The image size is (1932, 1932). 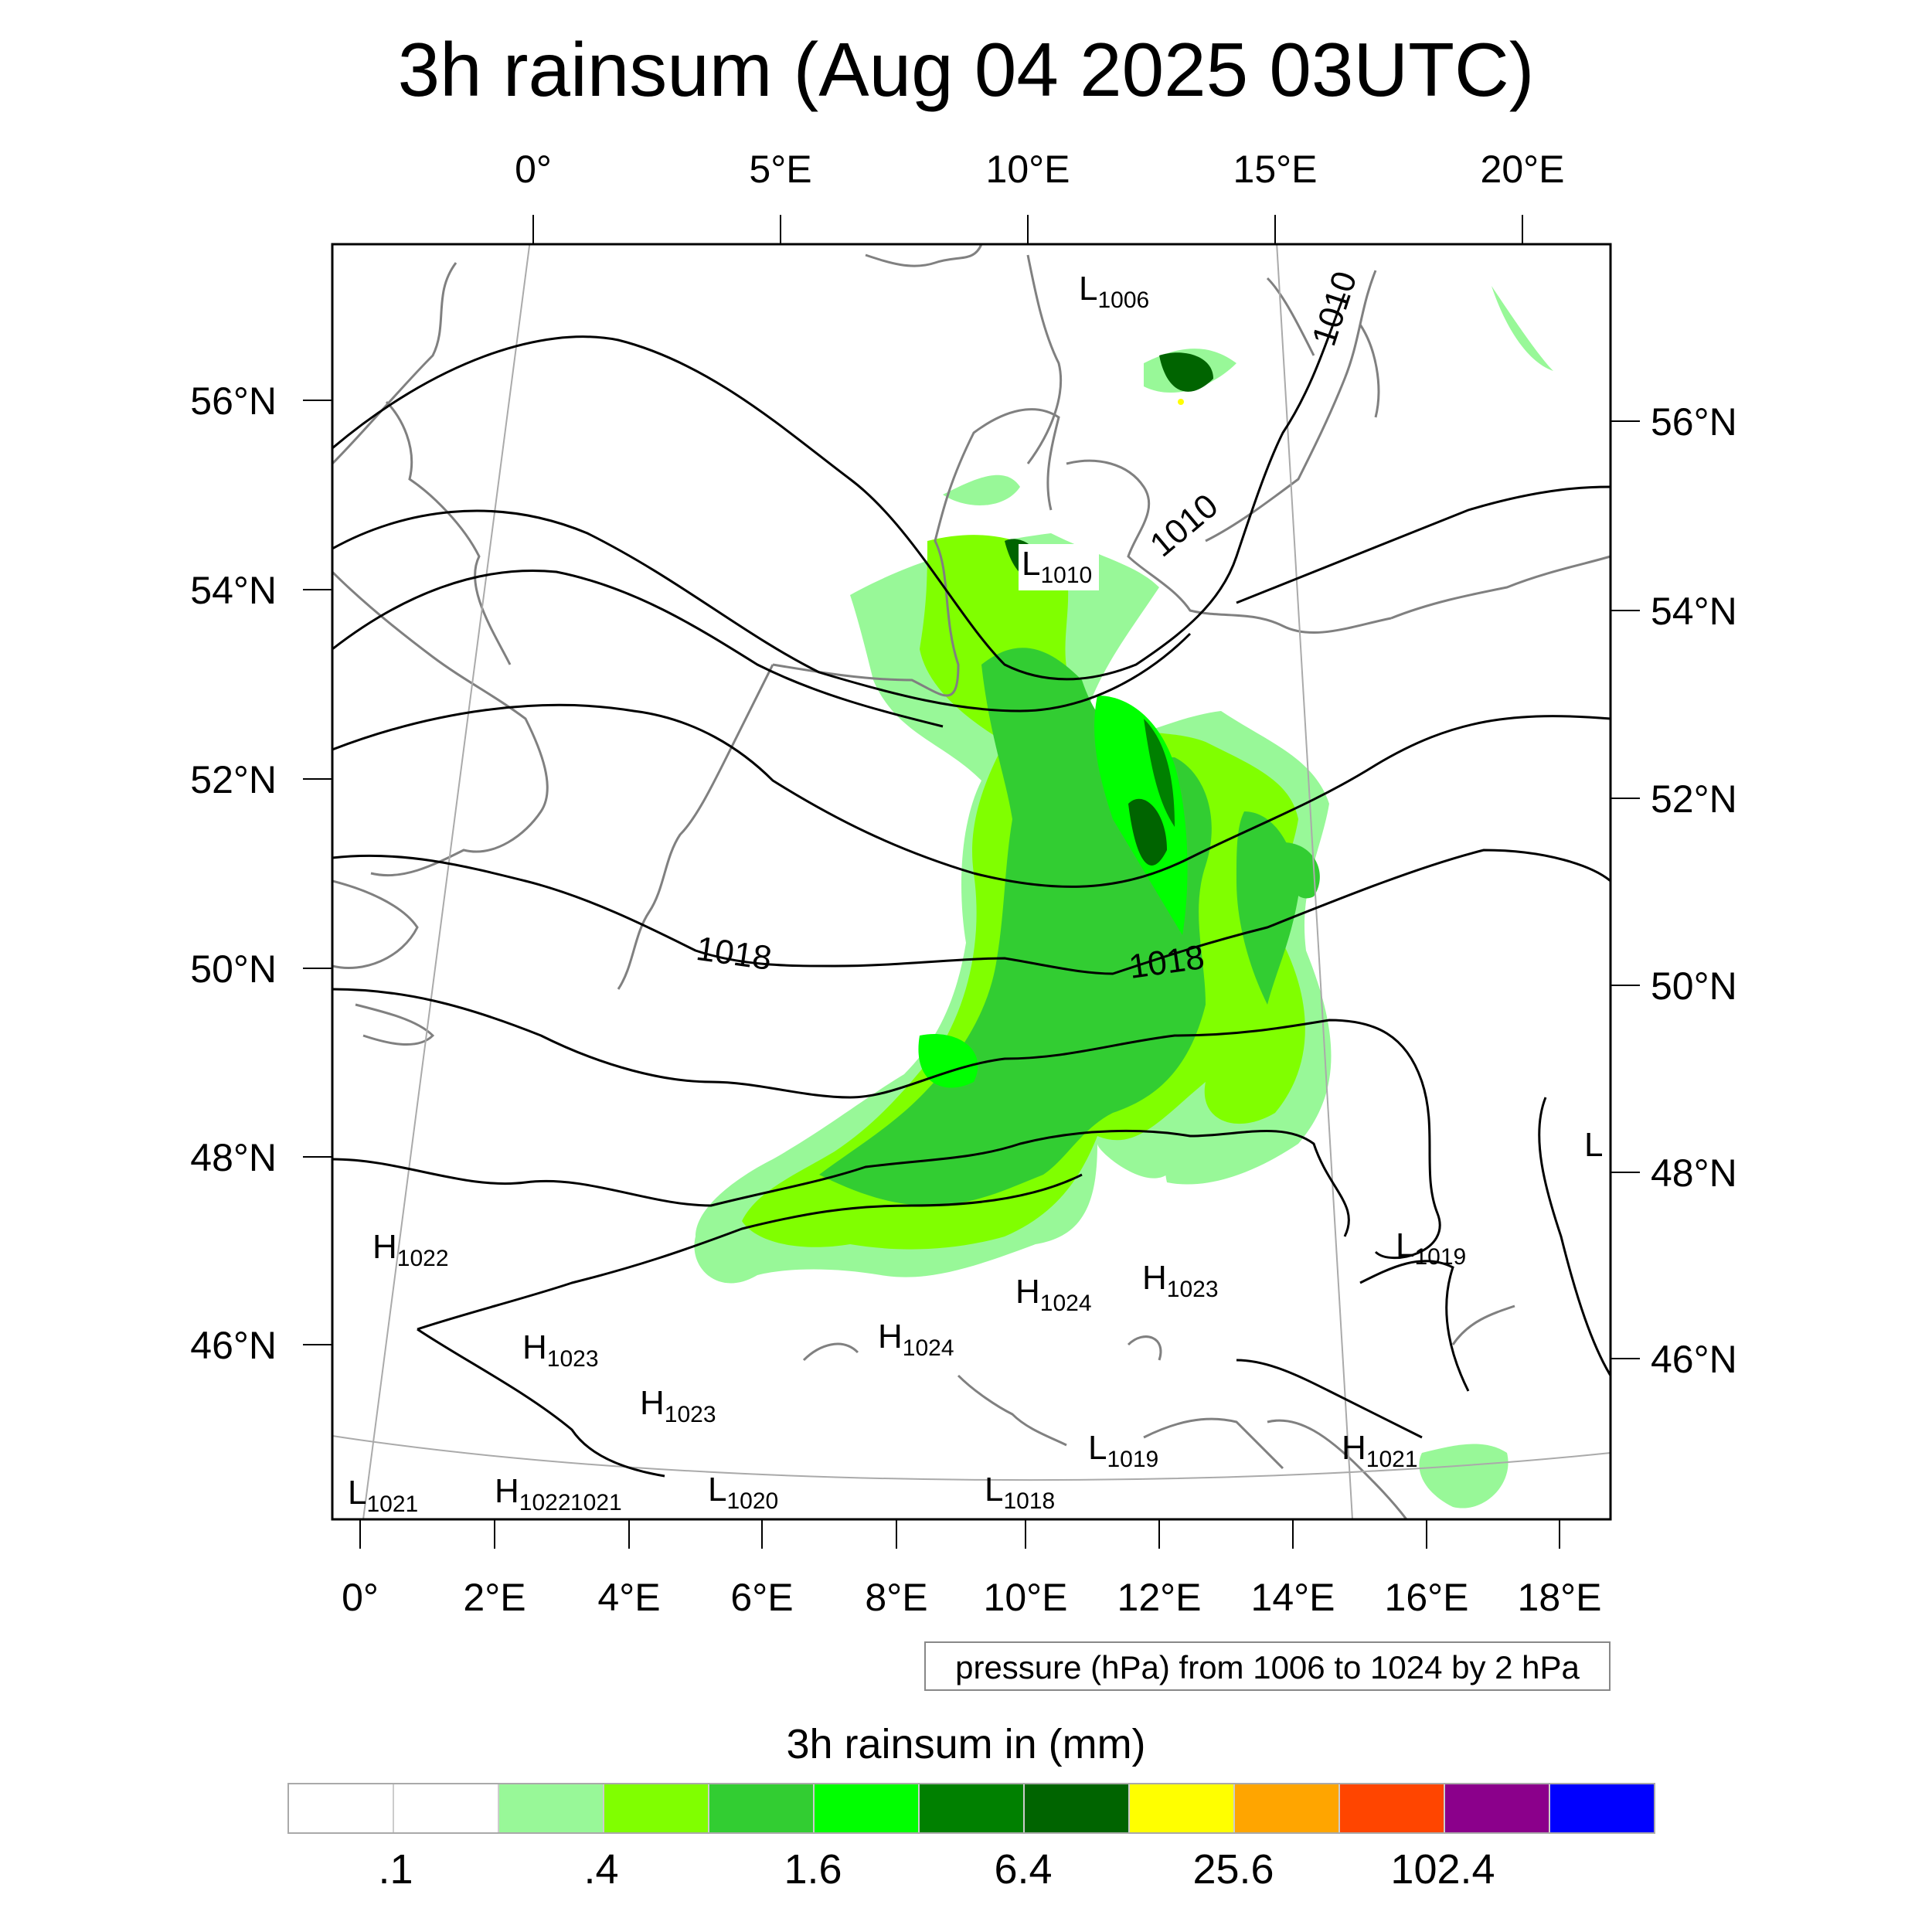 What do you see at coordinates (1694, 891) in the screenshot?
I see `right-lat-labels: 56°N 54°N 52°N 50°N 48°N 46°N` at bounding box center [1694, 891].